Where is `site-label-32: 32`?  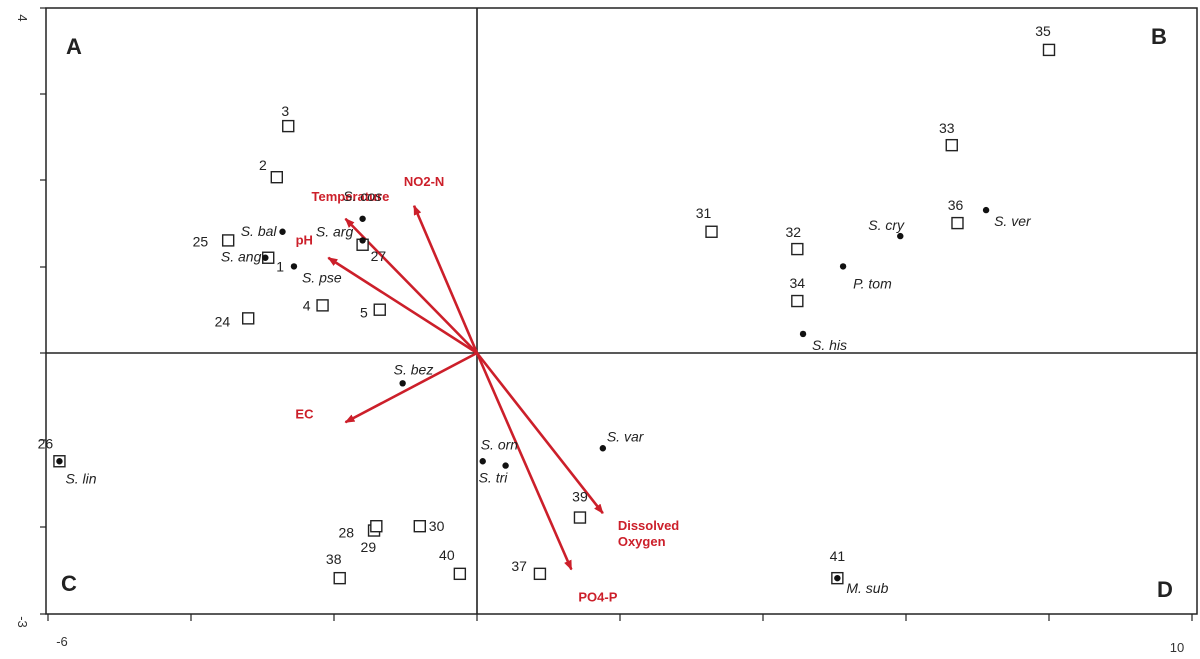
site-label-32: 32 is located at coordinates (794, 232).